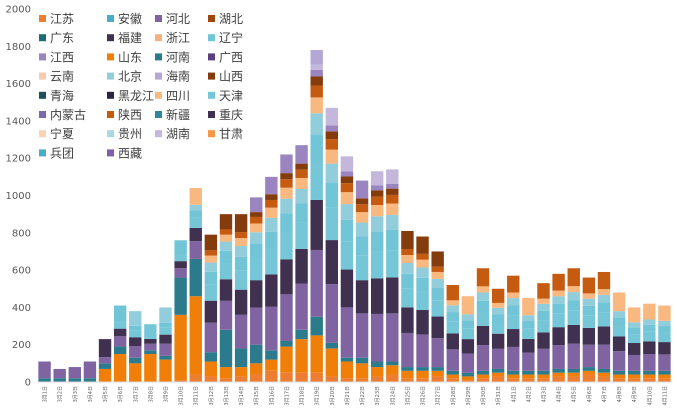 The height and width of the screenshot is (412, 677). I want to click on legend-label: 北京, so click(130, 77).